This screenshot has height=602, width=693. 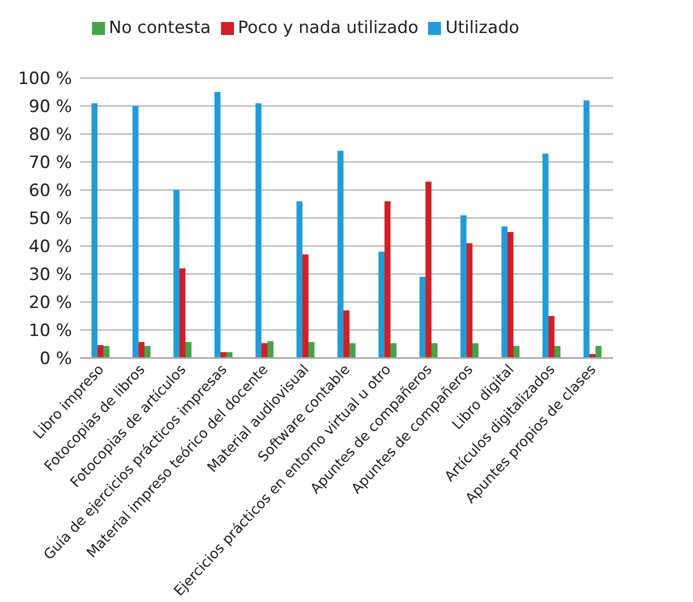 I want to click on y-tick-label: 80 %, so click(x=50, y=135).